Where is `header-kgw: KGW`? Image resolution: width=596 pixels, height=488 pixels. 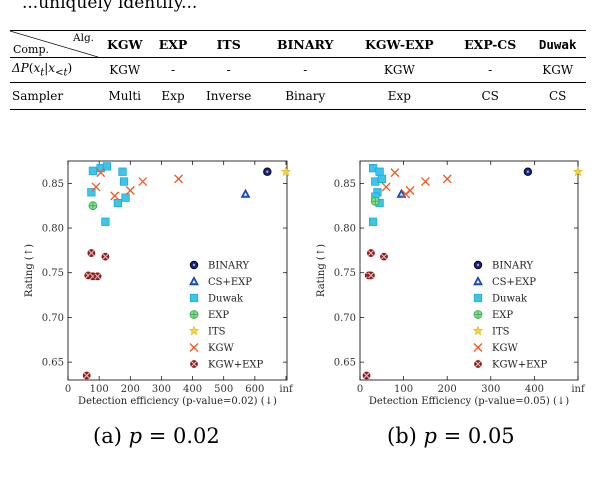 header-kgw: KGW is located at coordinates (125, 44).